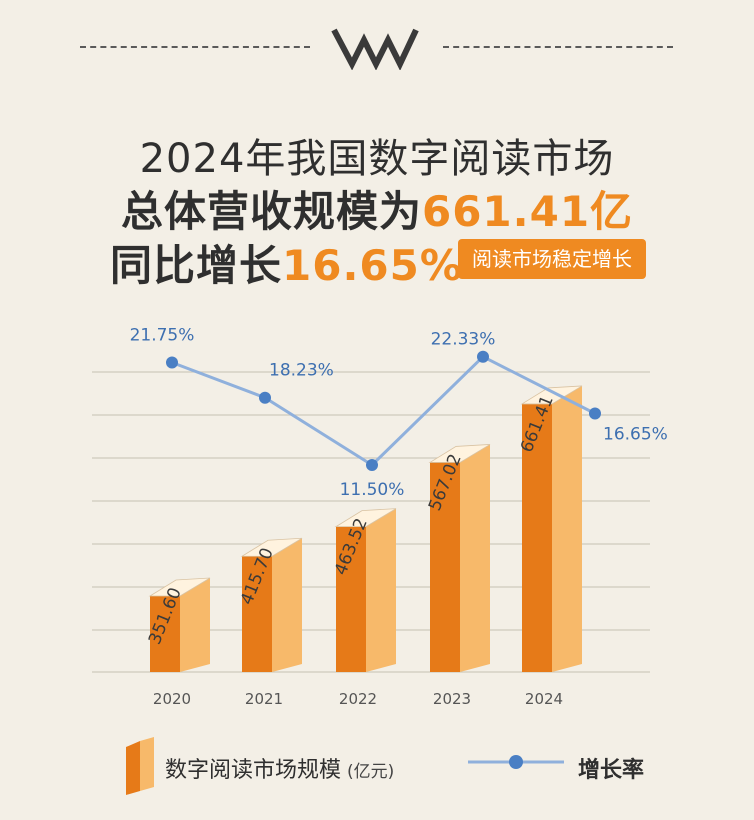 The image size is (754, 820). What do you see at coordinates (558, 47) in the screenshot?
I see `top-dashed-rule-right` at bounding box center [558, 47].